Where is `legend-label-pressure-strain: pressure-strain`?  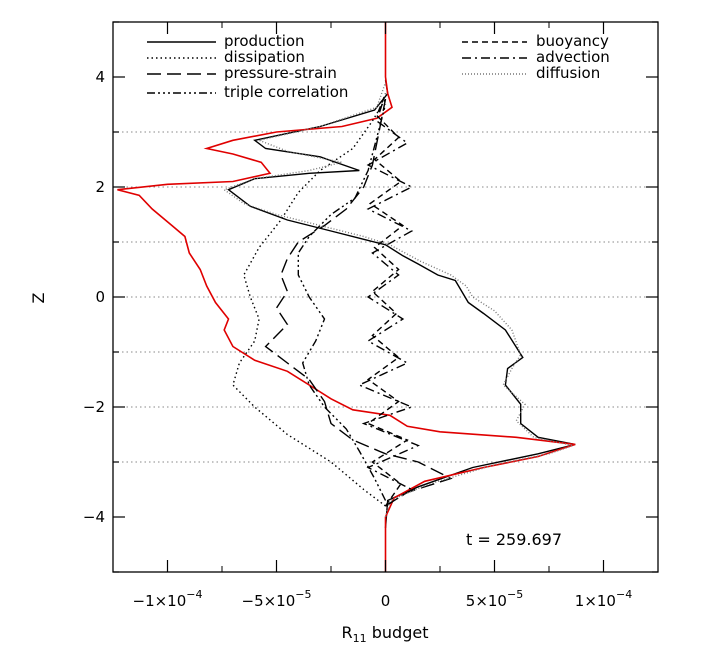
legend-label-pressure-strain: pressure-strain is located at coordinates (280, 73).